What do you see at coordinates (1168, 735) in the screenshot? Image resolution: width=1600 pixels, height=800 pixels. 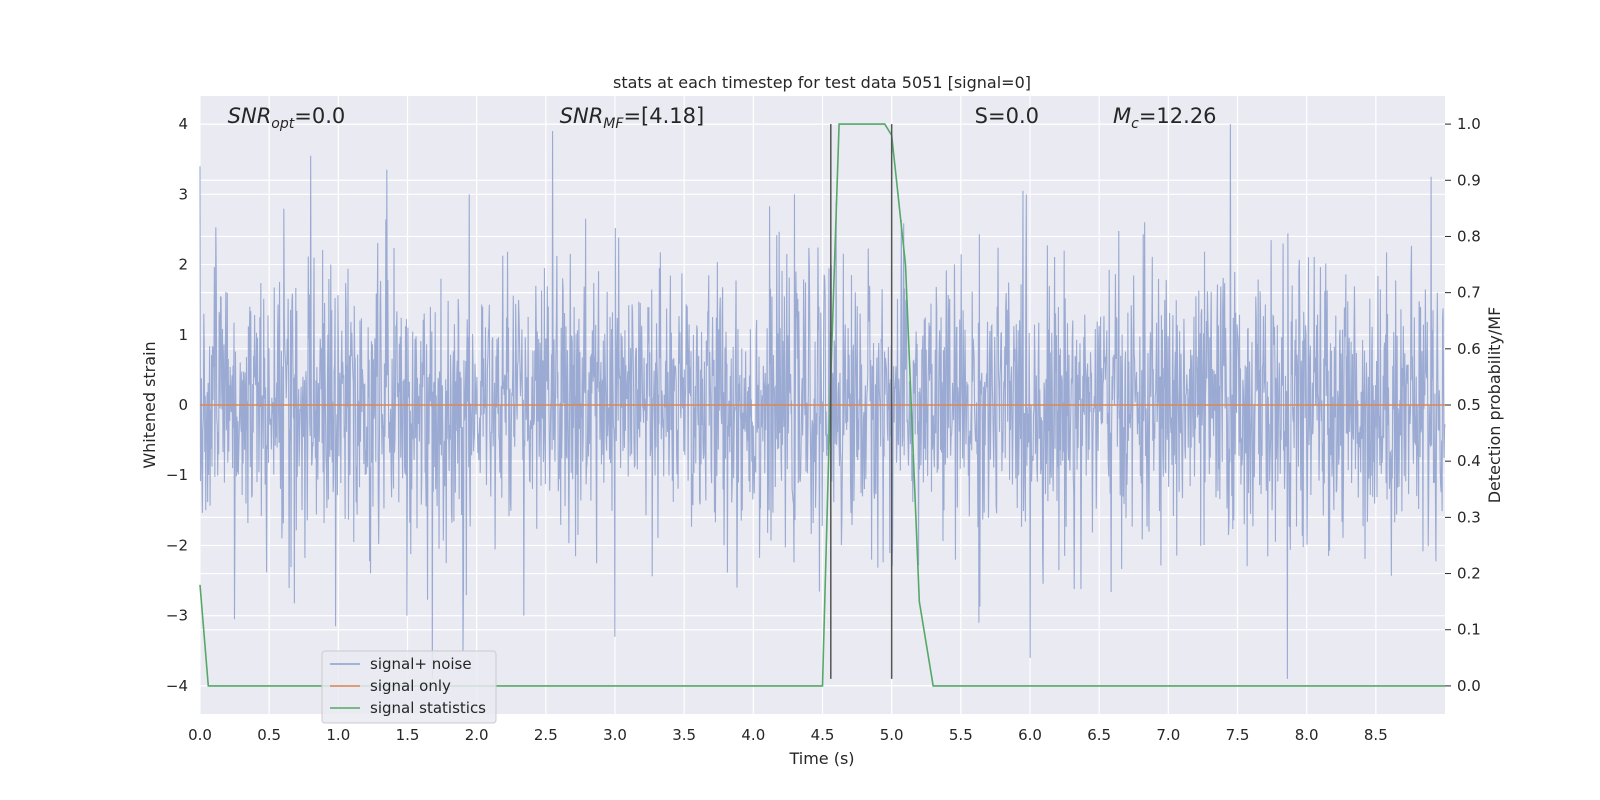 I see `x-tick-label-14: 7.0` at bounding box center [1168, 735].